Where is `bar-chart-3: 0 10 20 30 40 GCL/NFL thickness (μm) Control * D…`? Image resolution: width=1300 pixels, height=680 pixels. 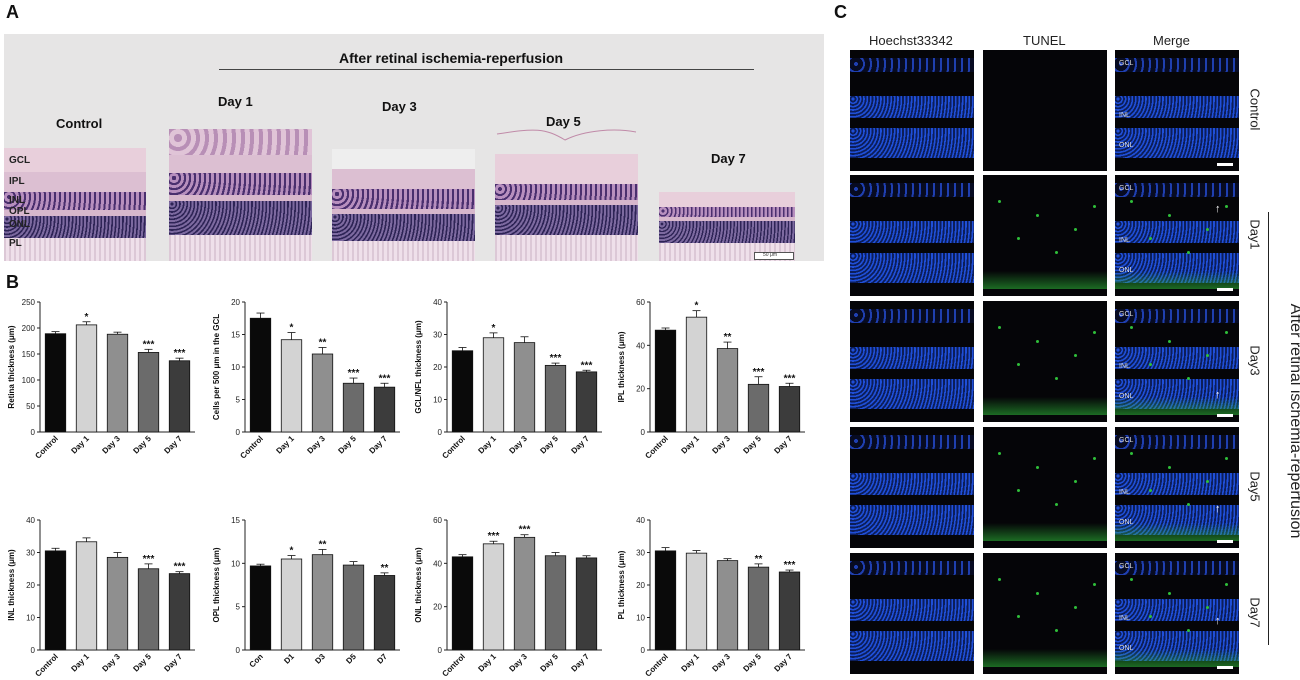 bar-chart-3: 0 10 20 30 40 GCL/NFL thickness (μm) Control * D… is located at coordinates (508, 379).